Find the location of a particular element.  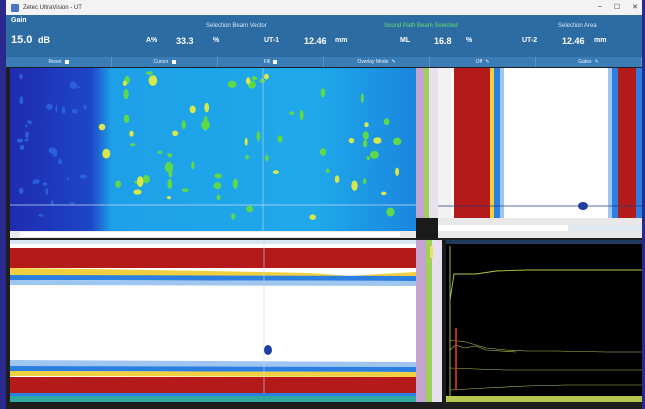

toolbar-item-fill: Fill is located at coordinates (271, 62).